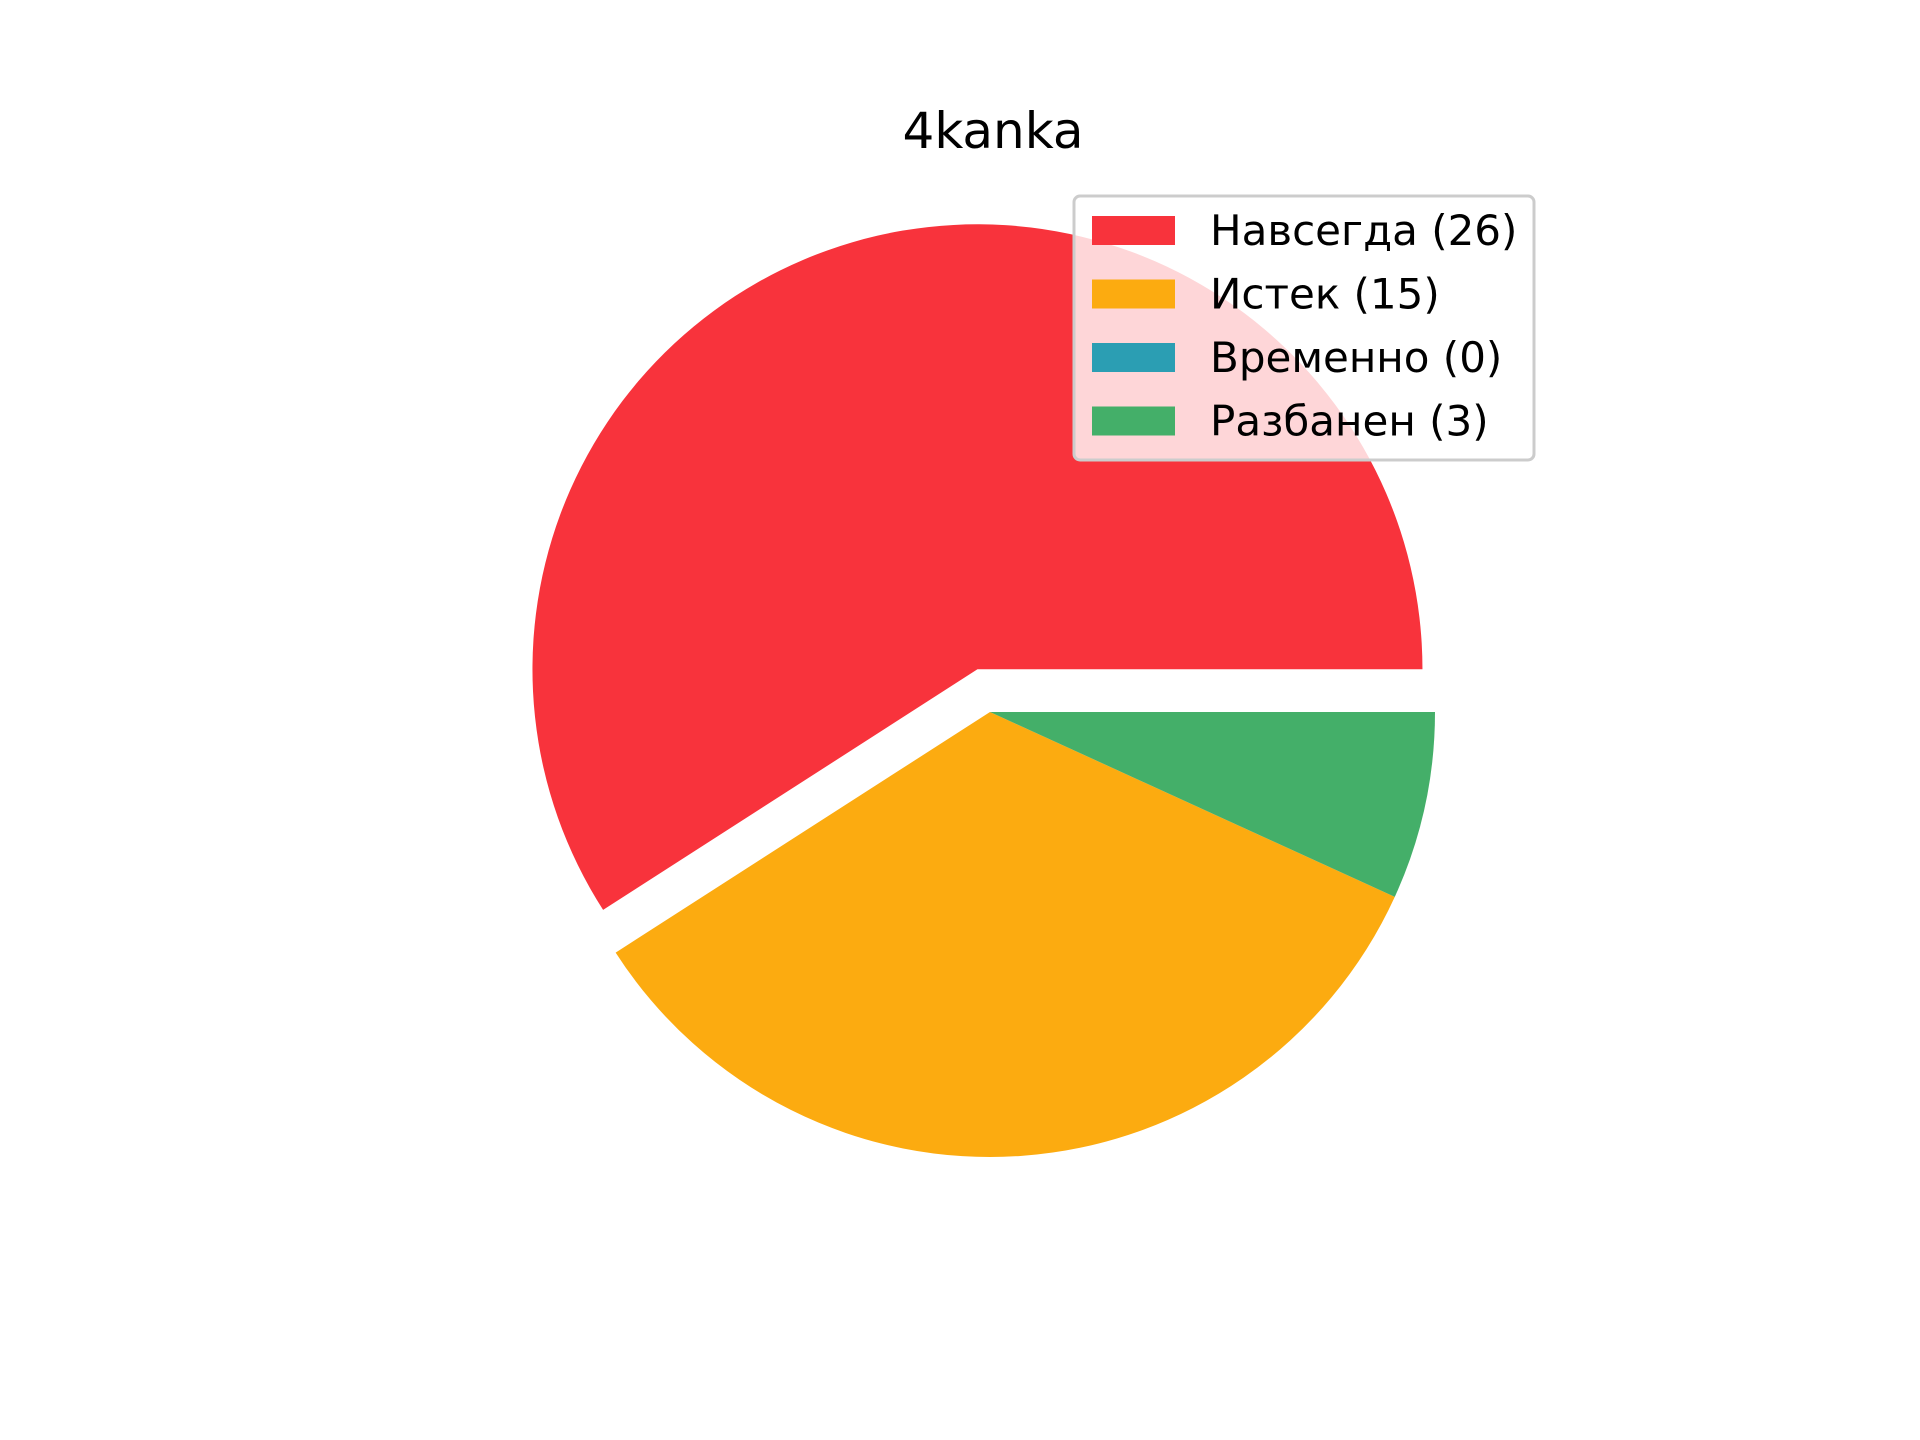 The height and width of the screenshot is (1440, 1920). What do you see at coordinates (1349, 421) in the screenshot?
I see `legend-label-3: Разбанен (3)` at bounding box center [1349, 421].